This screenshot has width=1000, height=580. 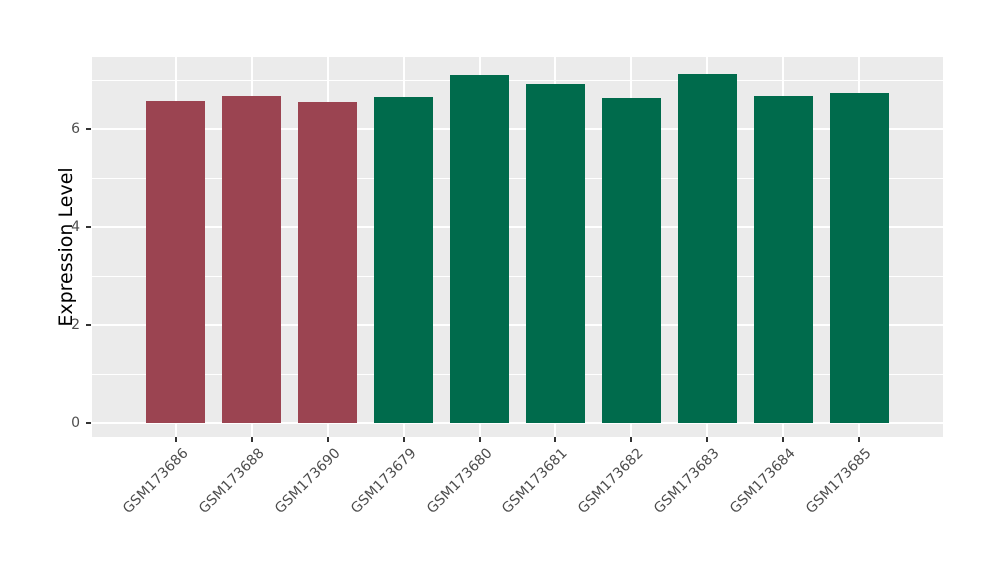 I want to click on x-tick-mark-GSM173683, so click(x=707, y=439).